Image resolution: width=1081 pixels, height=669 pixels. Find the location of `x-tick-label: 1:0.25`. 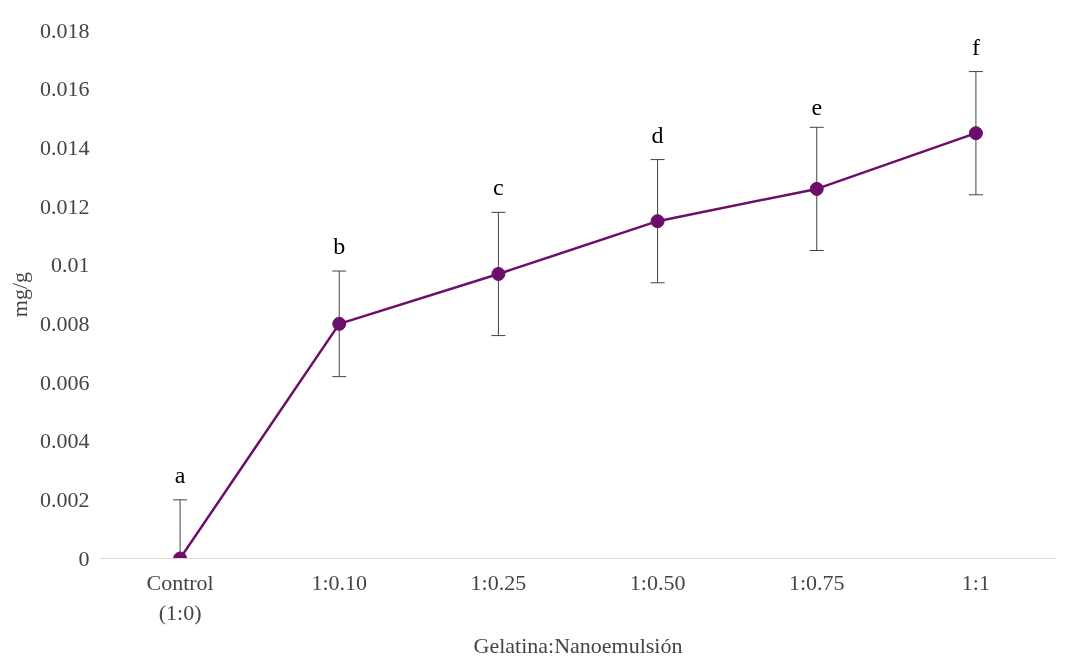

x-tick-label: 1:0.25 is located at coordinates (498, 582).